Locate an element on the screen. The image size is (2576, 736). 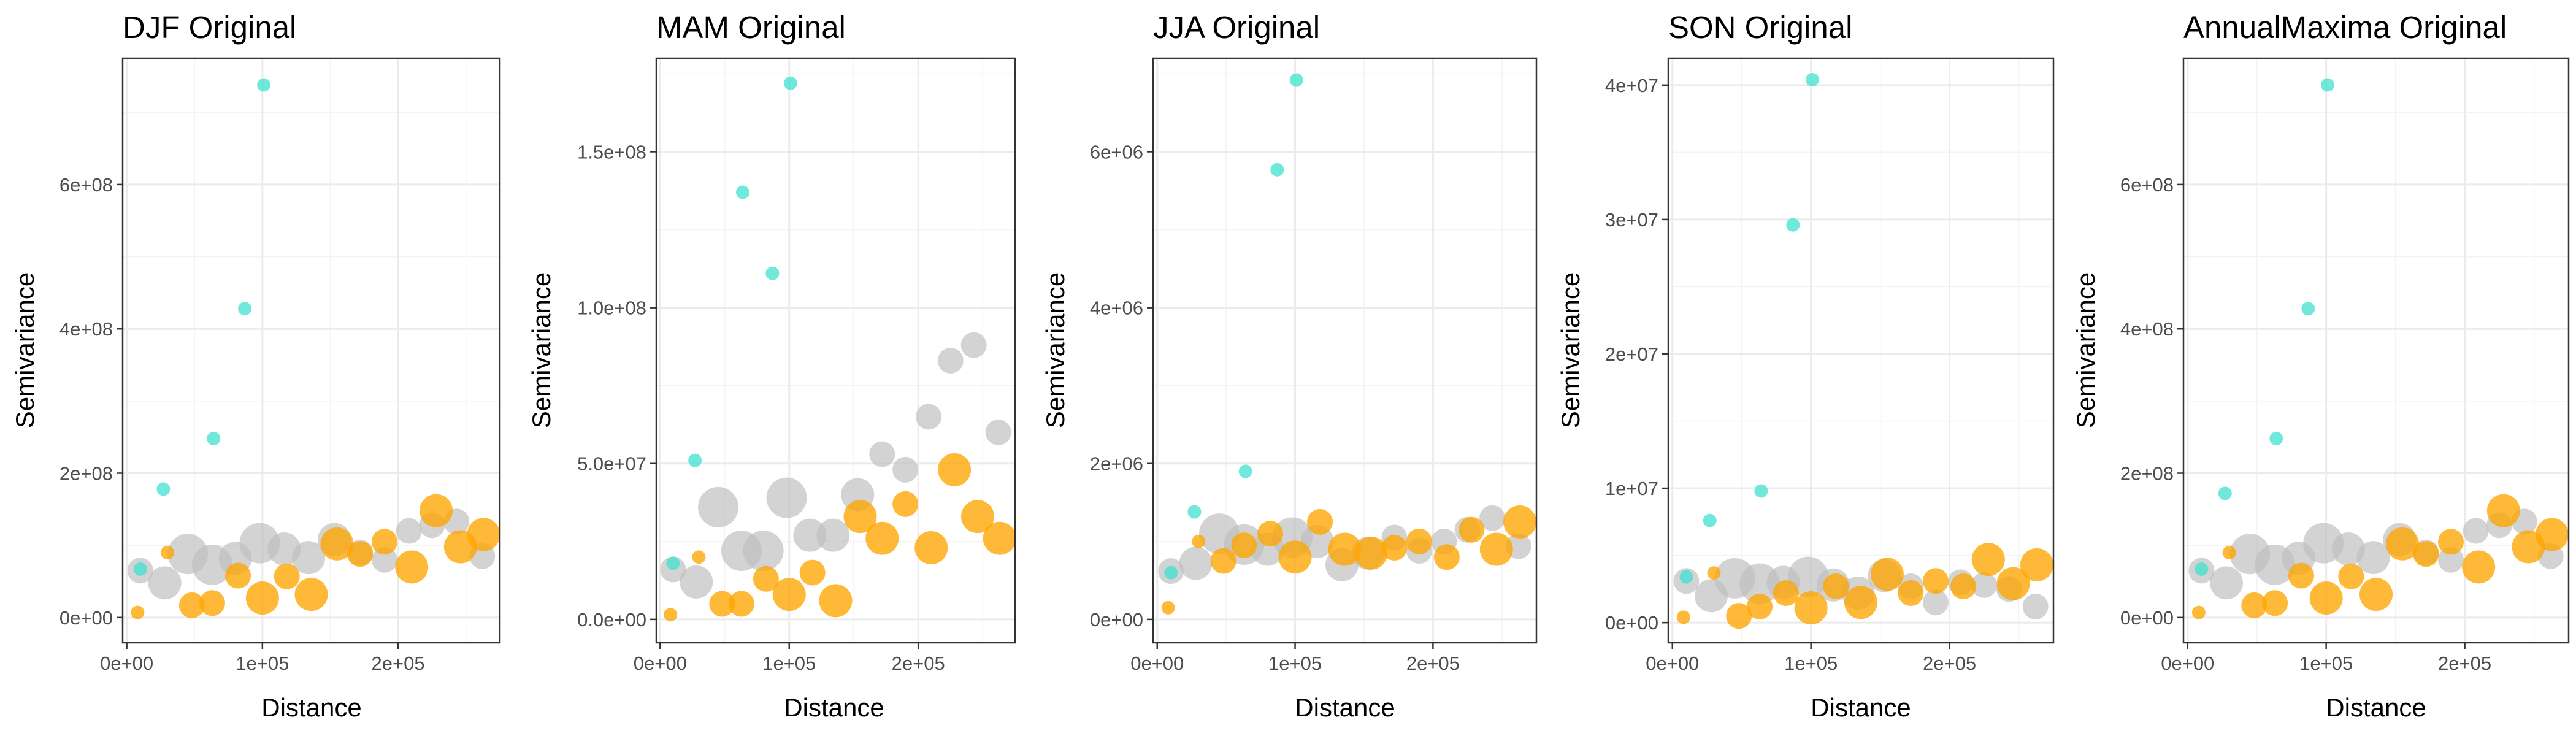
y-tick-label: 1e+07 is located at coordinates (1631, 488).